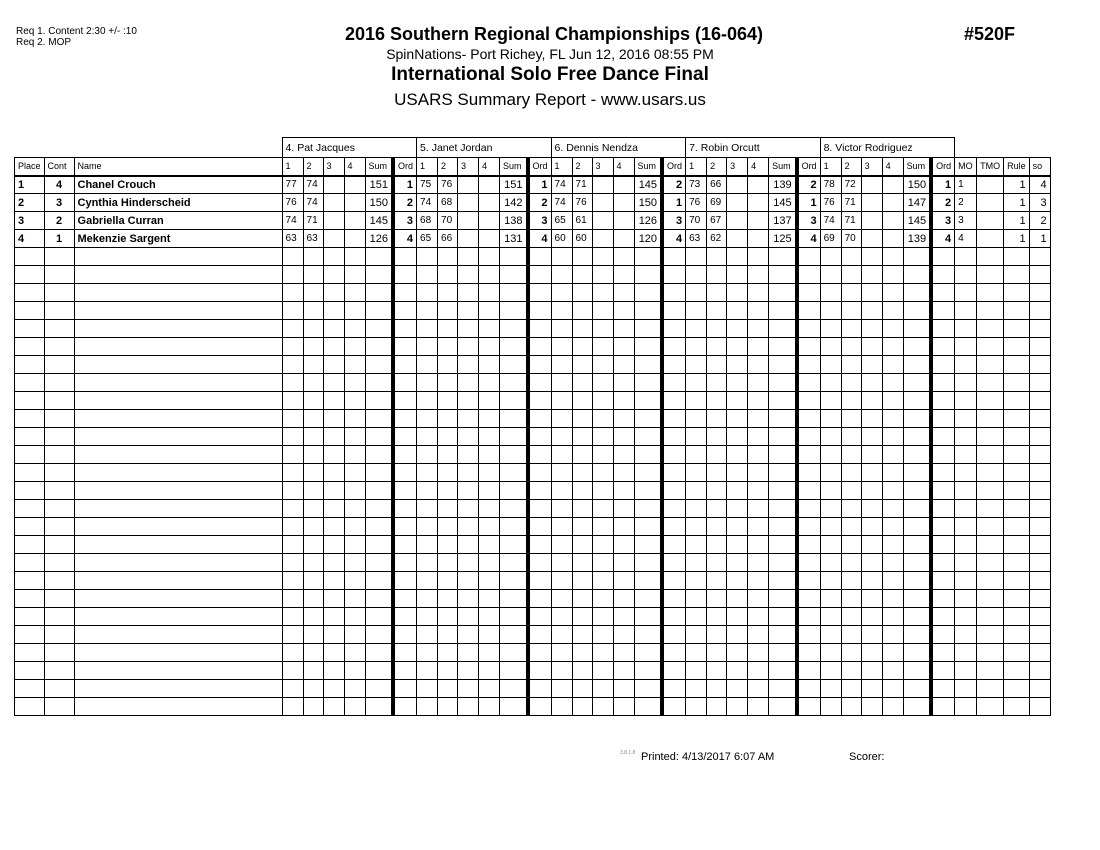 This screenshot has height=850, width=1100. I want to click on score-1-cell: 76, so click(830, 202).